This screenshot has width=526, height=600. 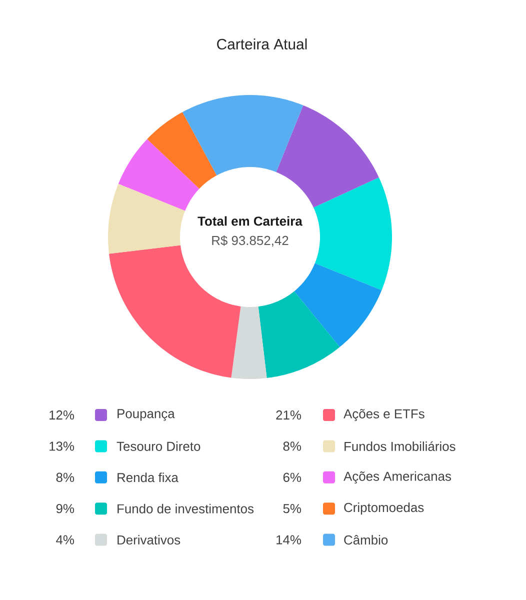 What do you see at coordinates (384, 508) in the screenshot?
I see `legend-label: Criptomoedas` at bounding box center [384, 508].